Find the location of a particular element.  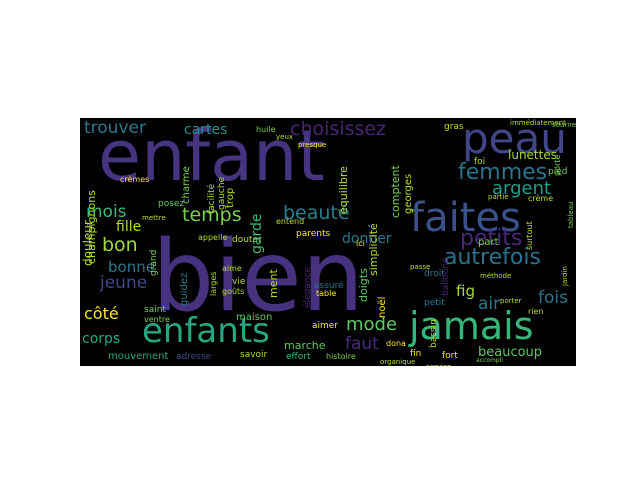

word-facilite: facilité is located at coordinates (212, 198).